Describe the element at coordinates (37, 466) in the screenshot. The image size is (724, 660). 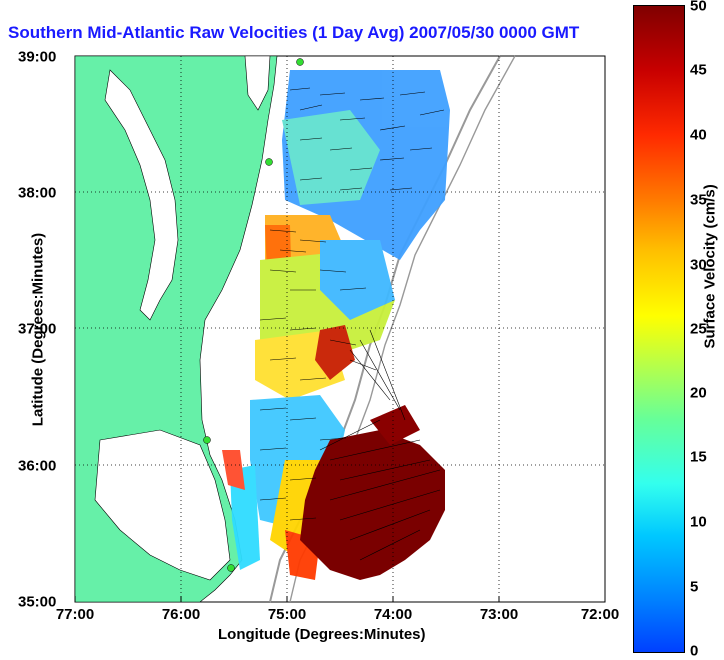
I see `y-tick-label: 36:00` at that location.